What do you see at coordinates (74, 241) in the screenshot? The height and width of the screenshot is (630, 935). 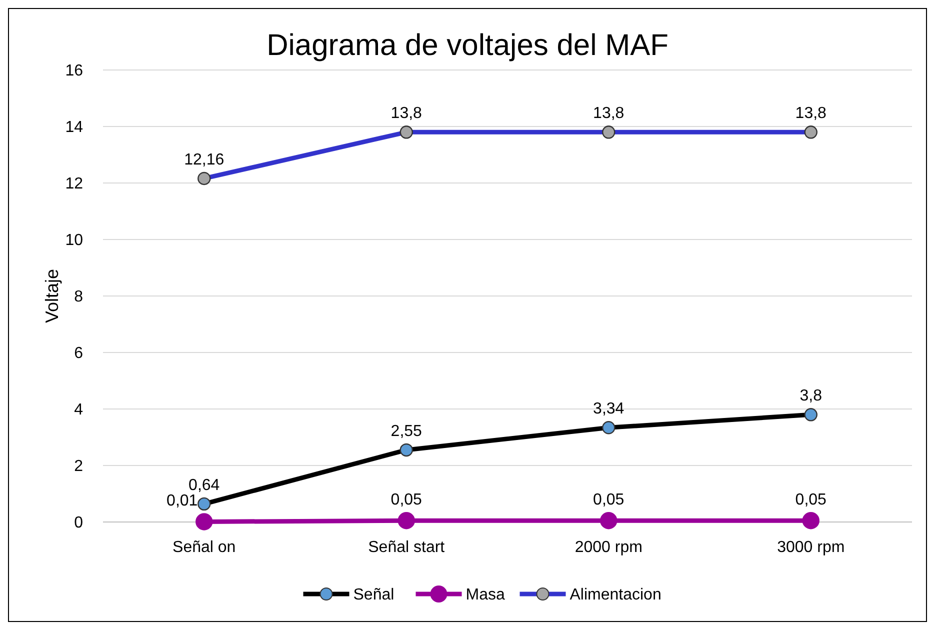 I see `y-tick-label: 10` at bounding box center [74, 241].